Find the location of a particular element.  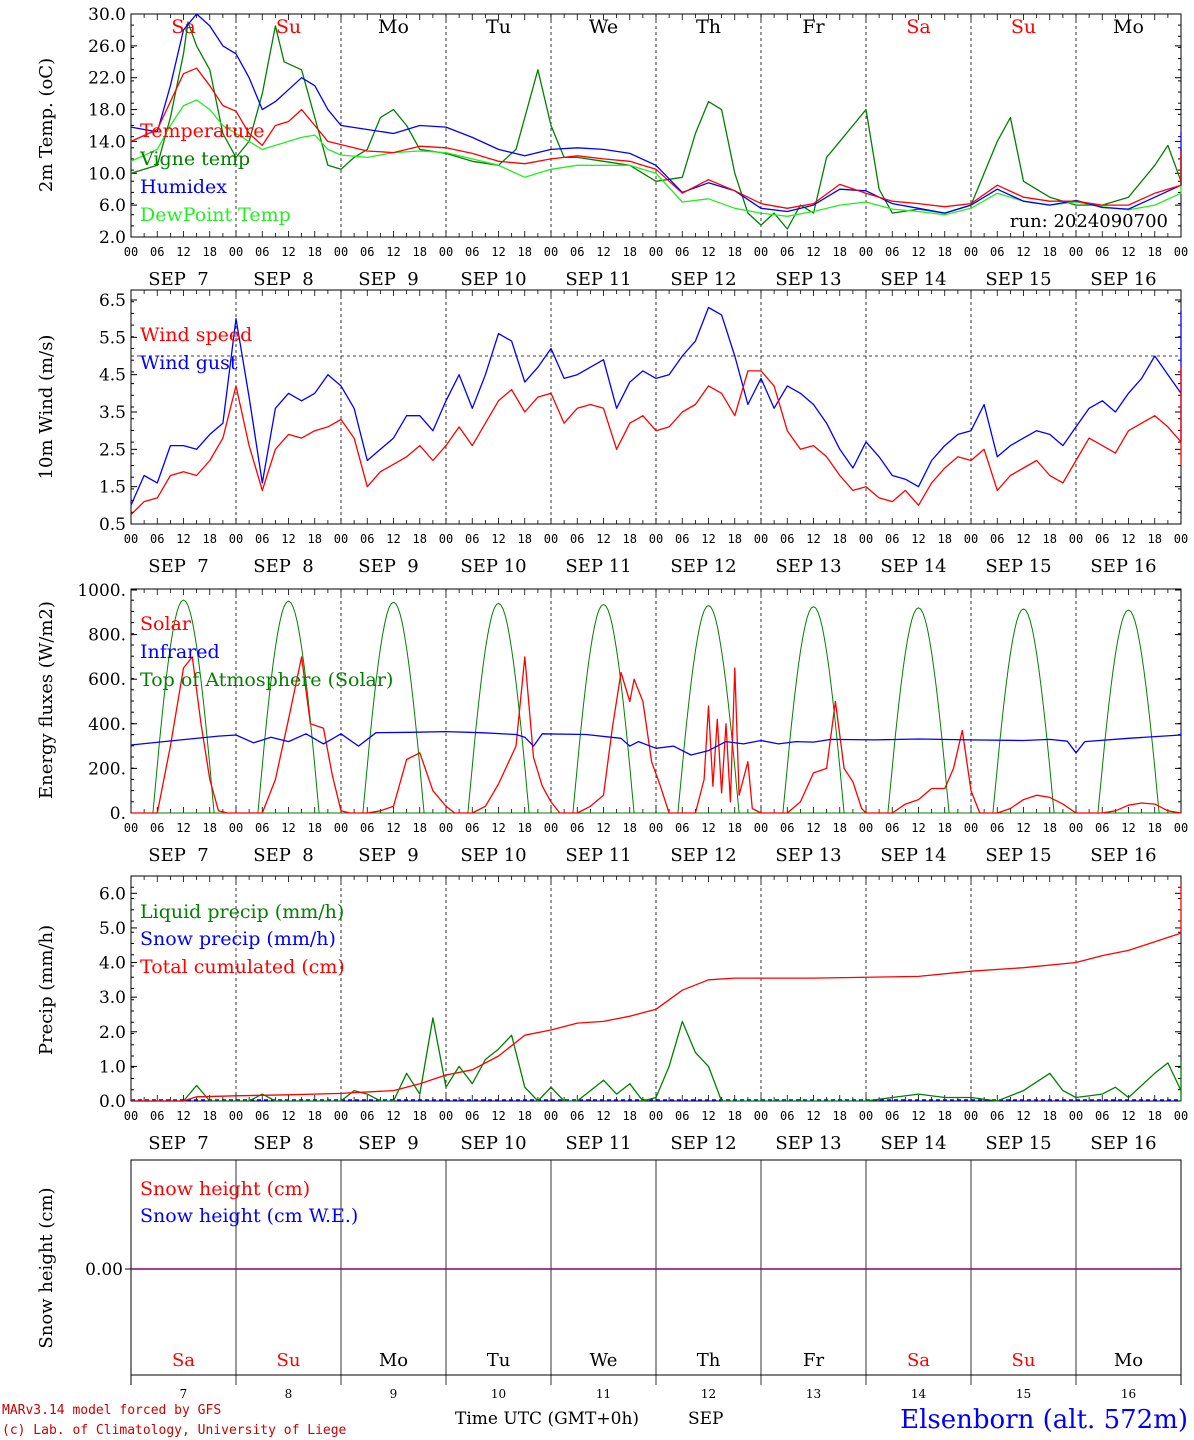

legend-entry: DewPoint Temp is located at coordinates (215, 215).